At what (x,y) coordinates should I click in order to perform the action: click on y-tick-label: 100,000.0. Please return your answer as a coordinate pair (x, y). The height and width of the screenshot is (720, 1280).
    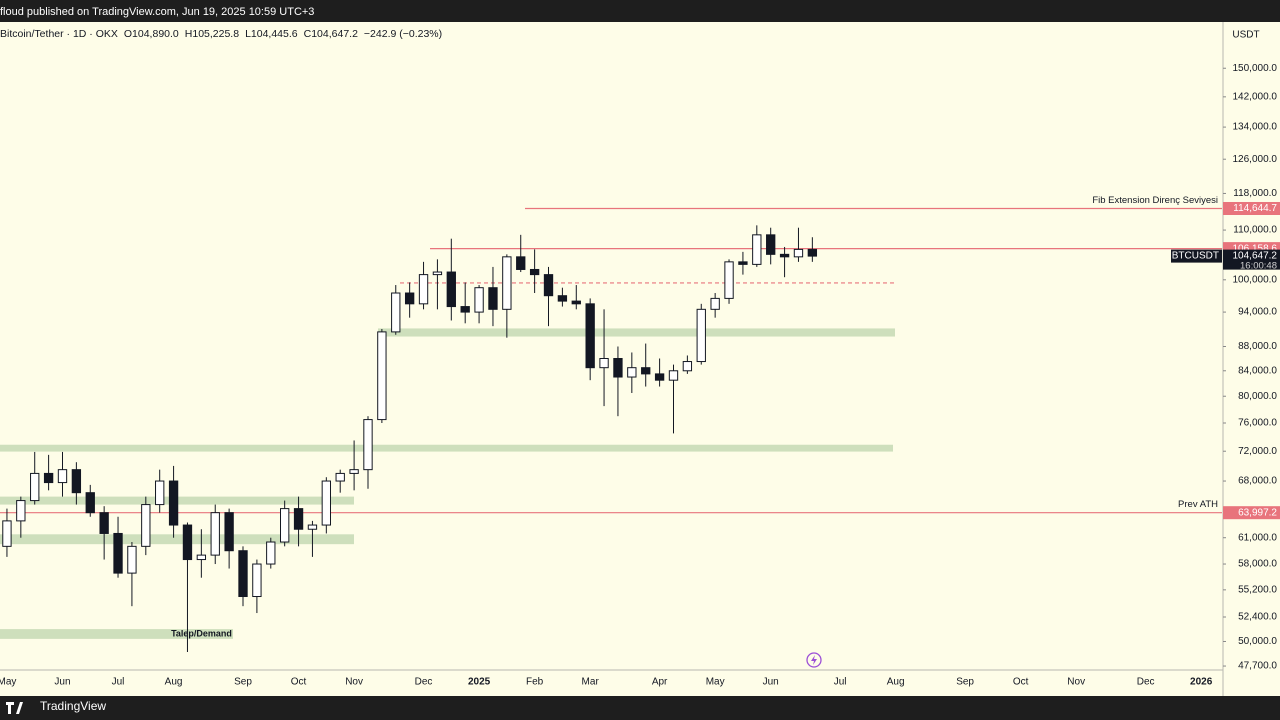
    Looking at the image, I should click on (1255, 279).